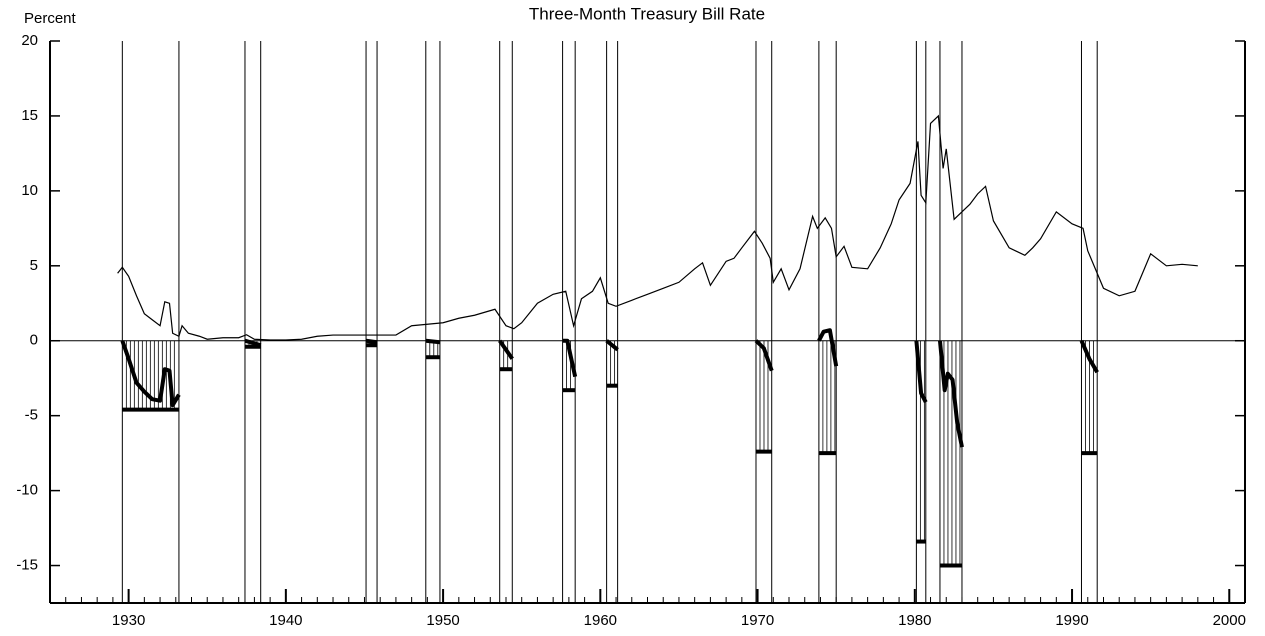  What do you see at coordinates (29, 190) in the screenshot?
I see `y-tick-label: 10` at bounding box center [29, 190].